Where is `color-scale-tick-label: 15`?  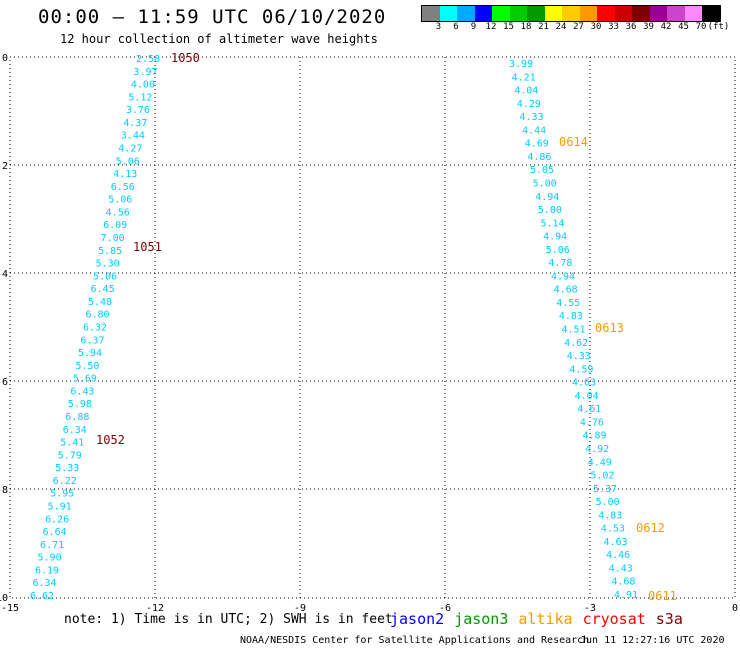
color-scale-tick-label: 15 is located at coordinates (508, 27).